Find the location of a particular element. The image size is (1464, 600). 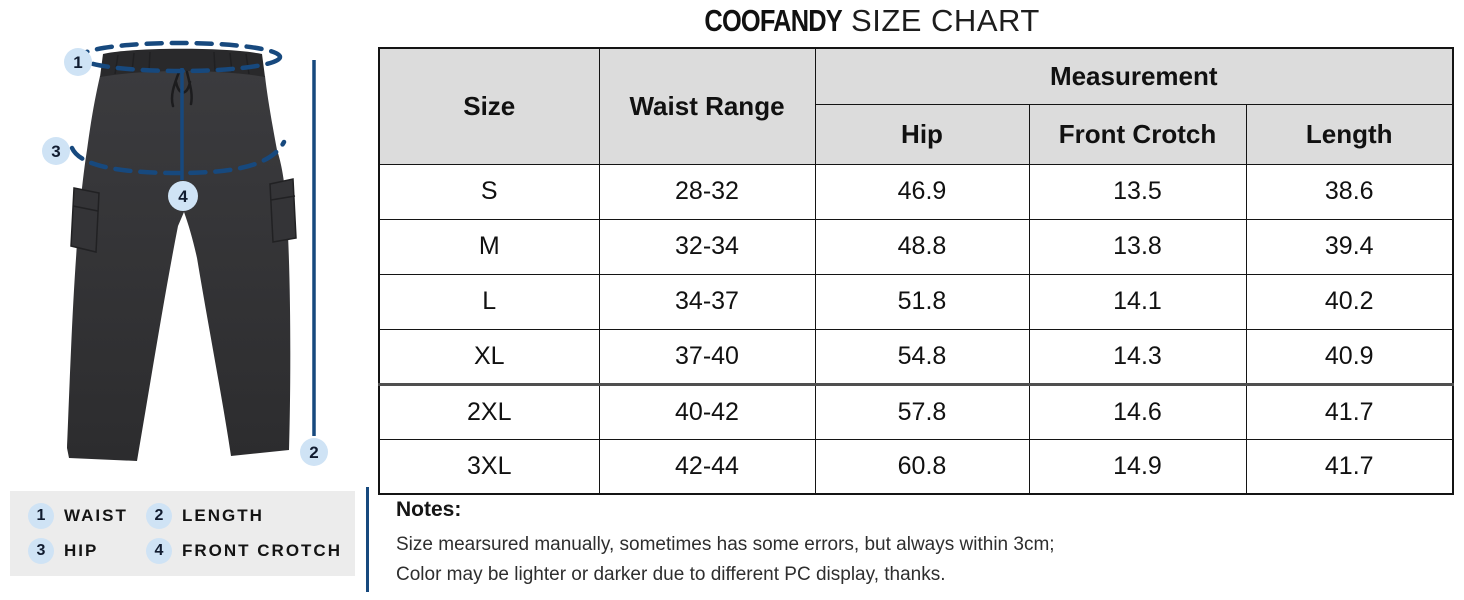

legend-item-waist: 1 WAIST is located at coordinates (87, 516).